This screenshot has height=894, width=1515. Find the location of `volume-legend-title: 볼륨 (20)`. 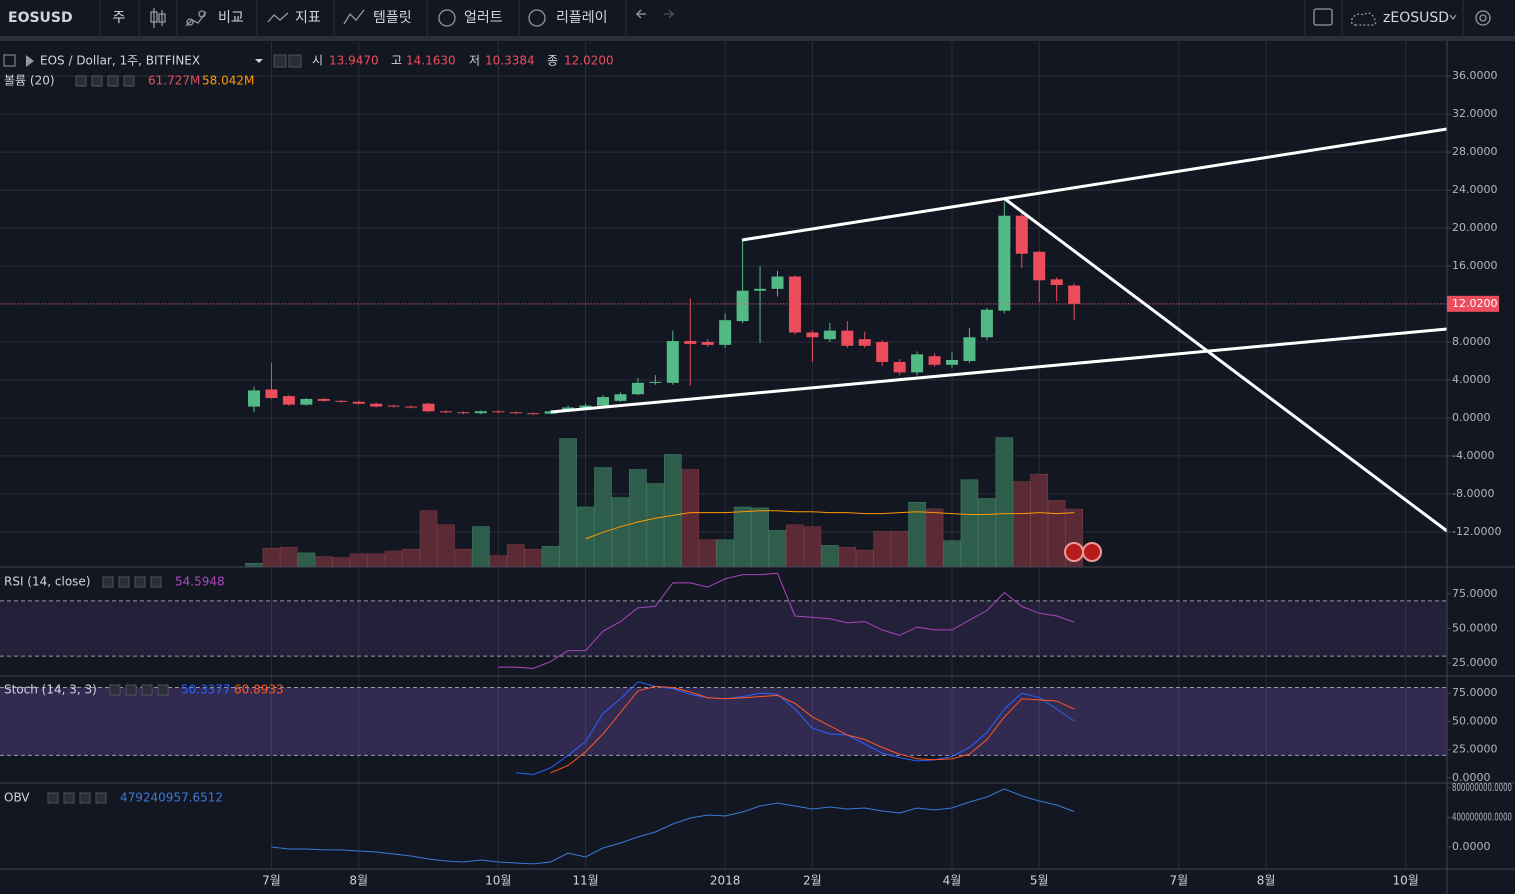

volume-legend-title: 볼륨 (20) is located at coordinates (29, 81).